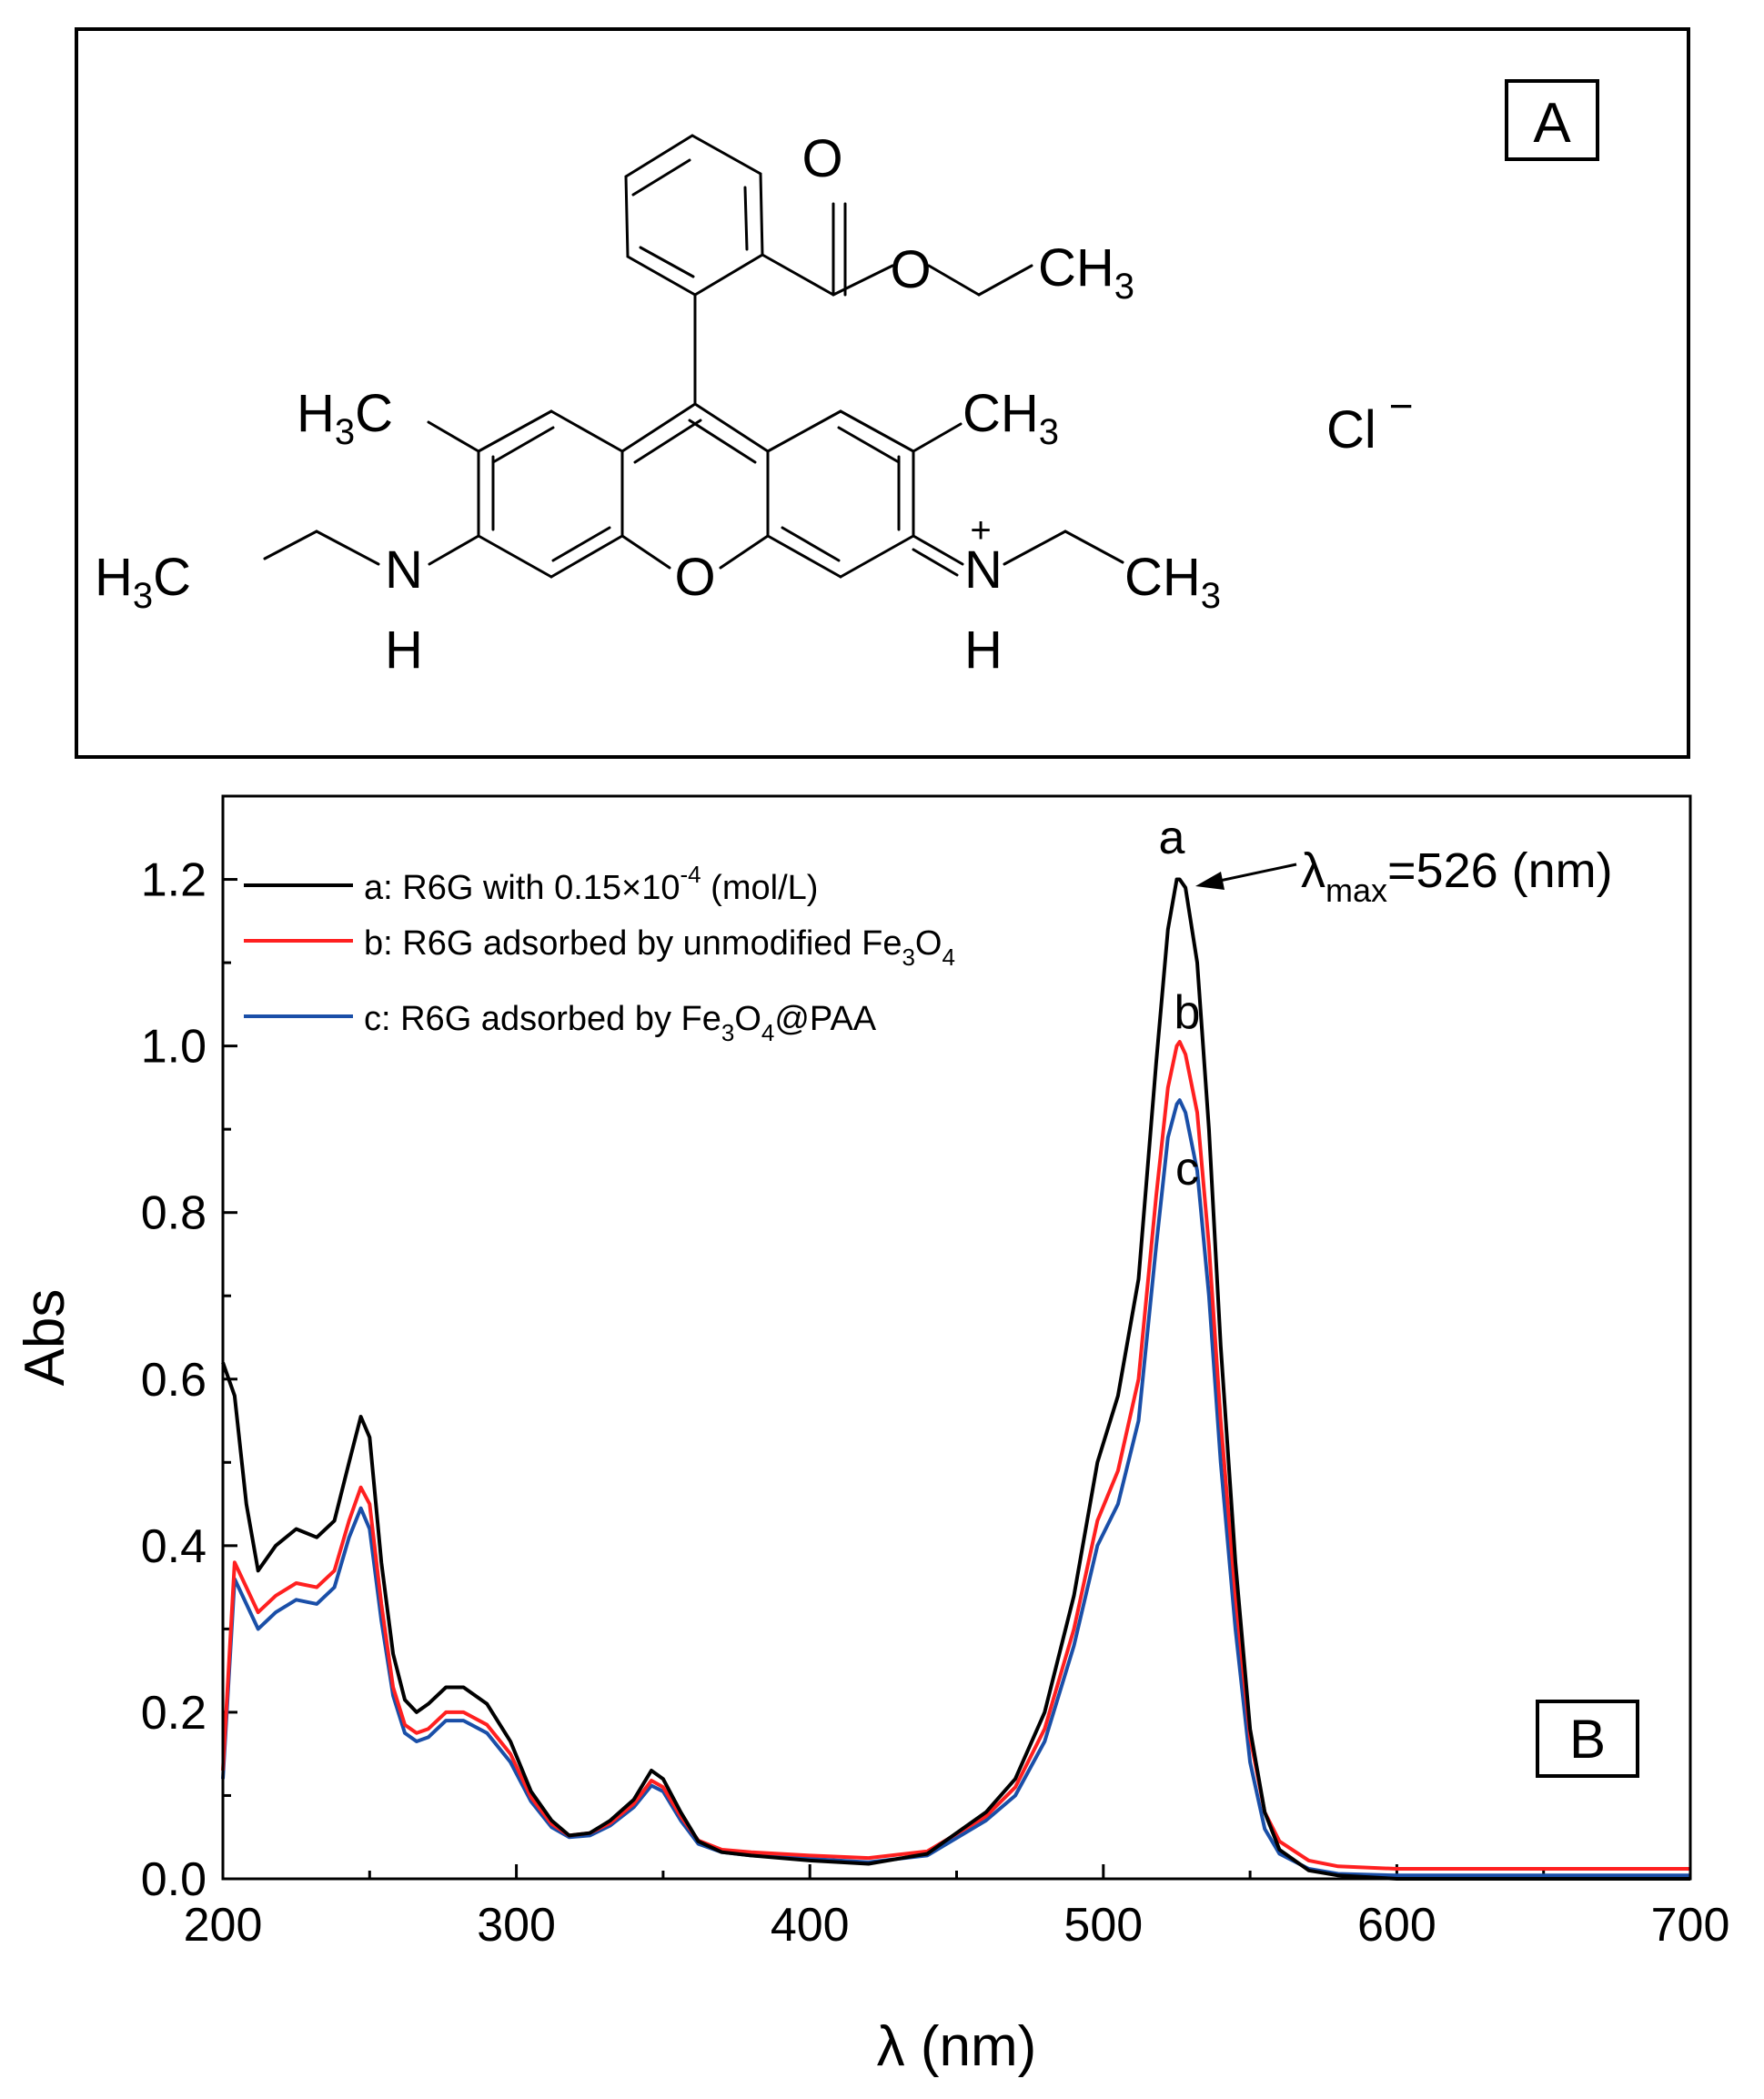  I want to click on legend-b-sub1: 3, so click(908, 958).